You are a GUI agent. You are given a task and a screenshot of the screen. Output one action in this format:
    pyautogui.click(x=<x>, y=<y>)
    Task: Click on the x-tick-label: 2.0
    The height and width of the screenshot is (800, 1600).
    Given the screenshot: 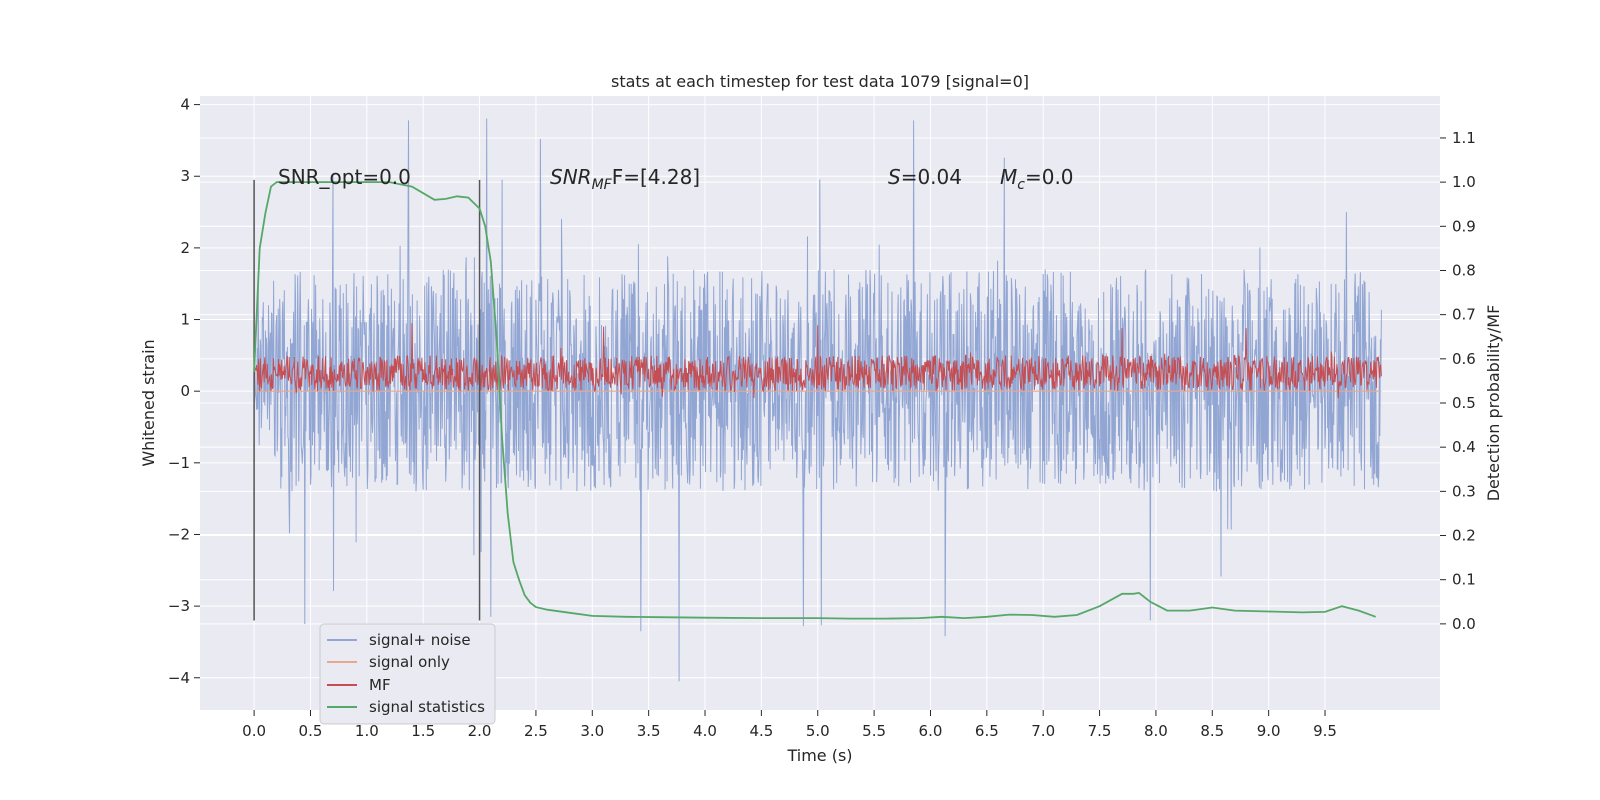 What is the action you would take?
    pyautogui.click(x=480, y=731)
    